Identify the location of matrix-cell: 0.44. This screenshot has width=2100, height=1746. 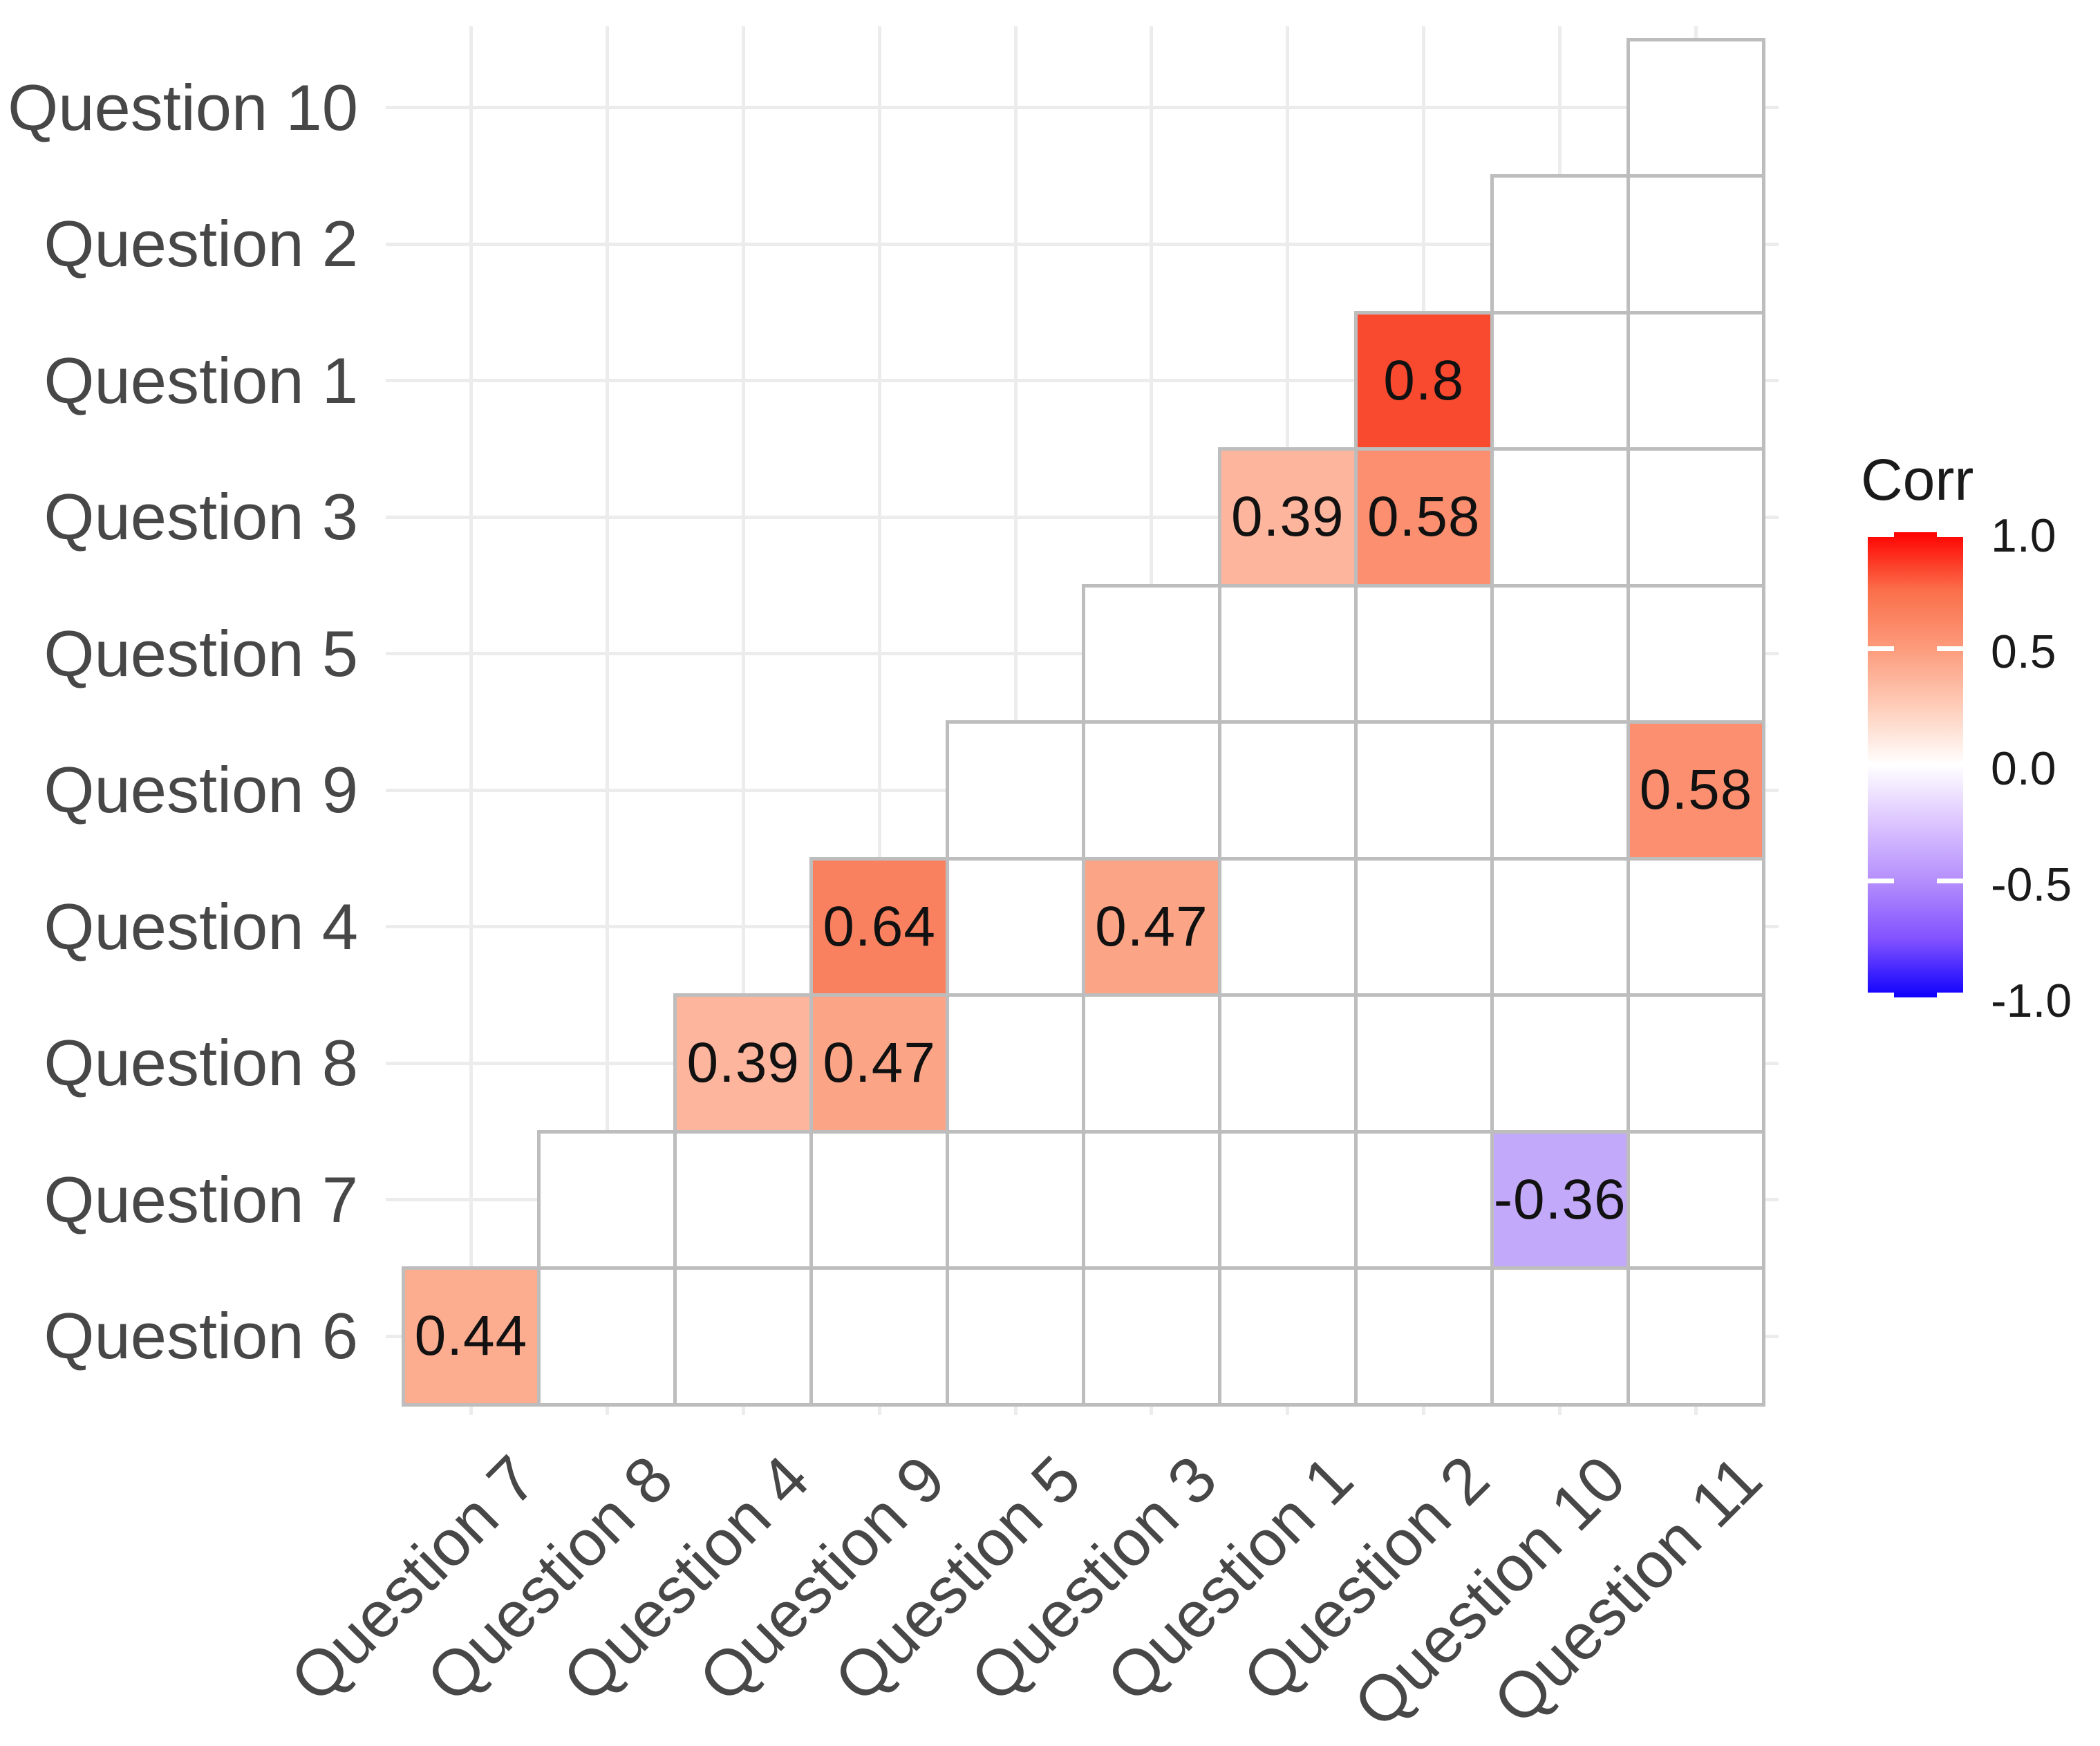
(471, 1336).